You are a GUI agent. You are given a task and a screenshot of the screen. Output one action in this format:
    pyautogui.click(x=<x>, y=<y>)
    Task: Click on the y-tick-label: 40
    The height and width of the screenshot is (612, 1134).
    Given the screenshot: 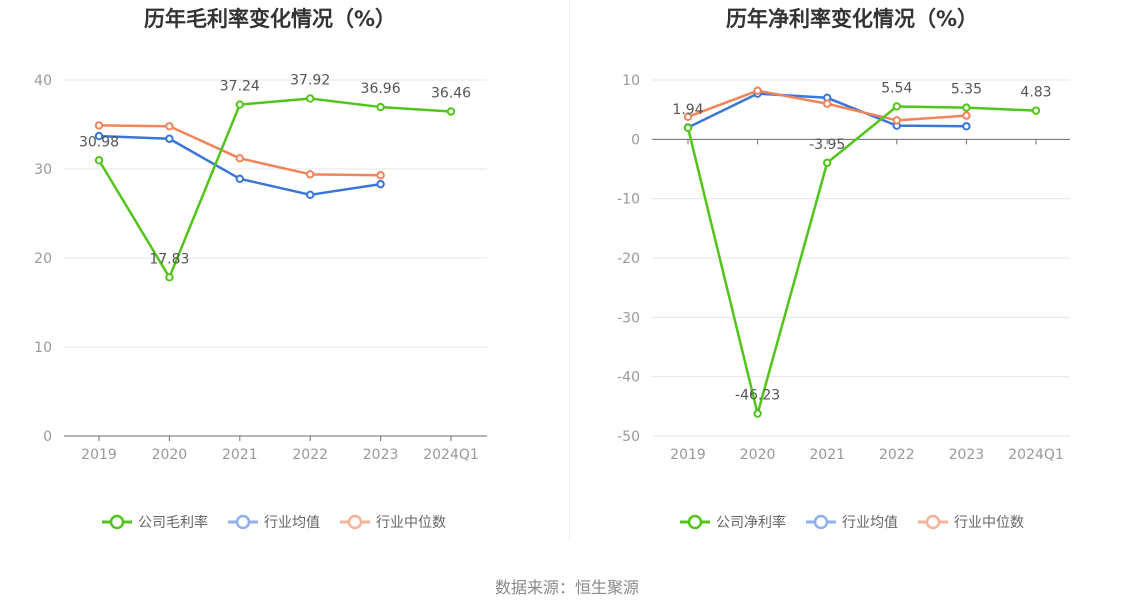 What is the action you would take?
    pyautogui.click(x=43, y=81)
    